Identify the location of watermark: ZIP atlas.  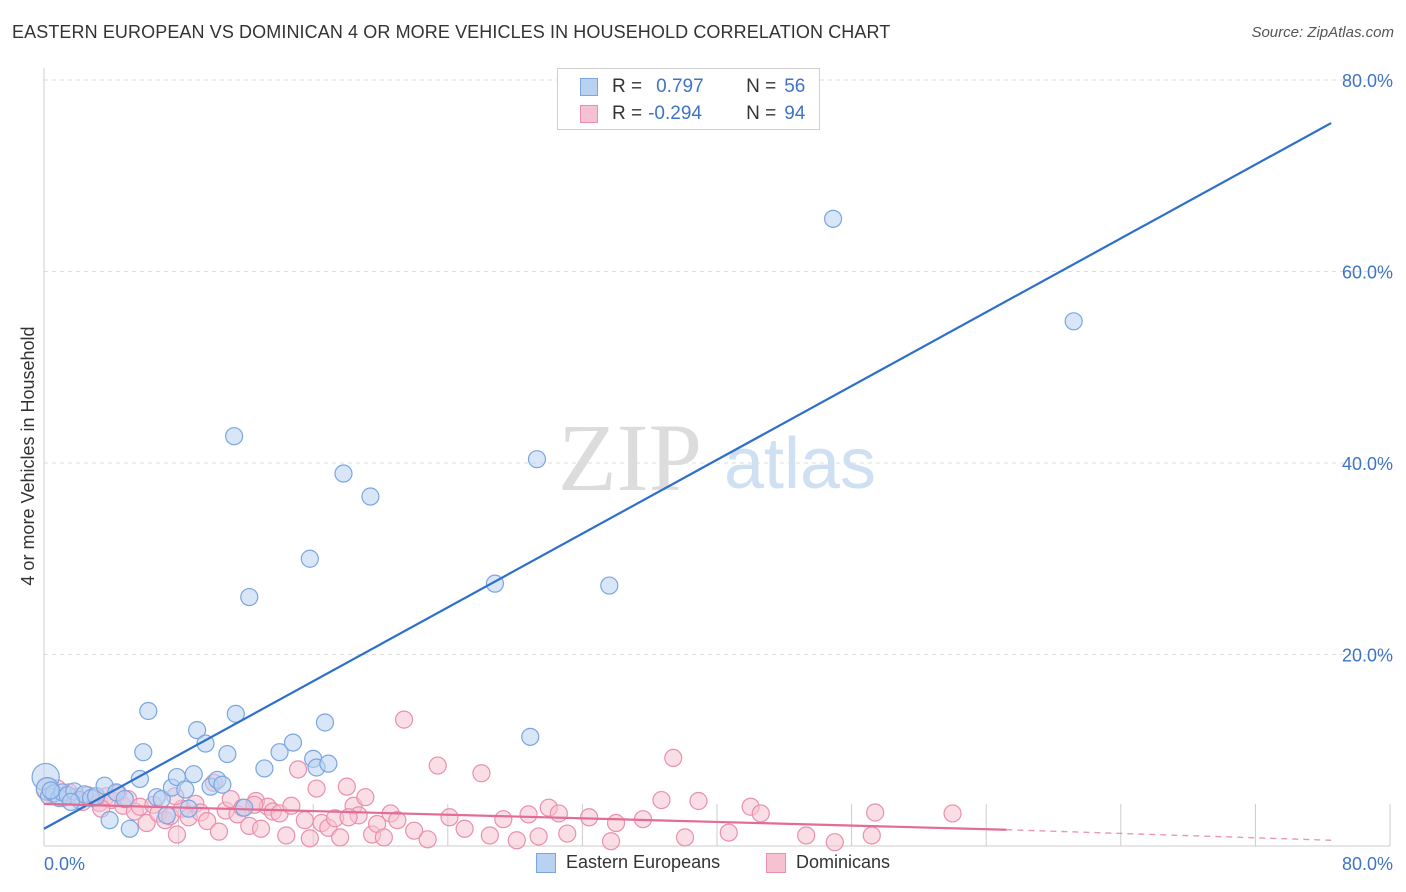
(717, 457).